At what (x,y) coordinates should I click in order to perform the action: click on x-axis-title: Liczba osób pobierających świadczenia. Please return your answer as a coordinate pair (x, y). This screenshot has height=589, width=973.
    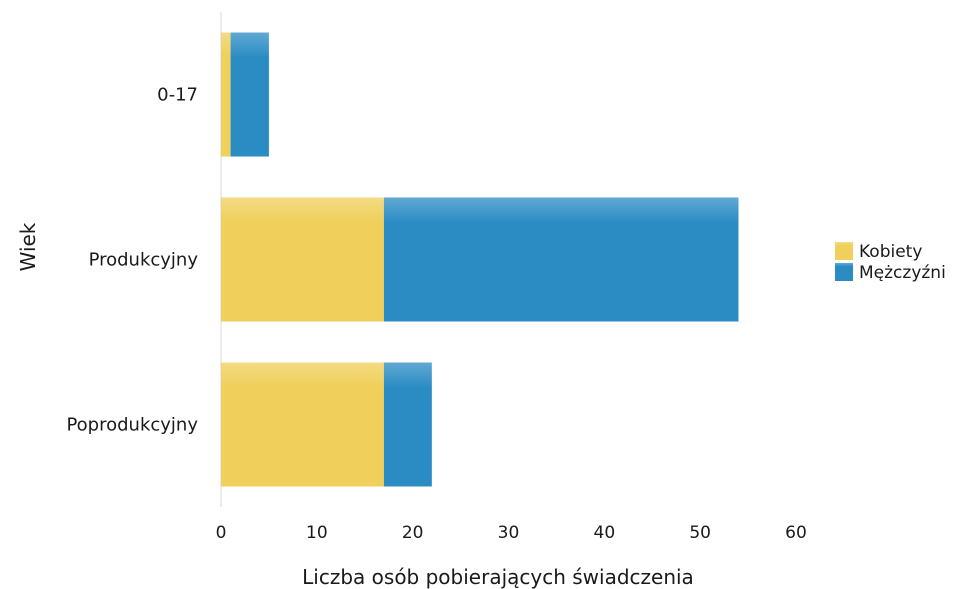
    Looking at the image, I should click on (498, 577).